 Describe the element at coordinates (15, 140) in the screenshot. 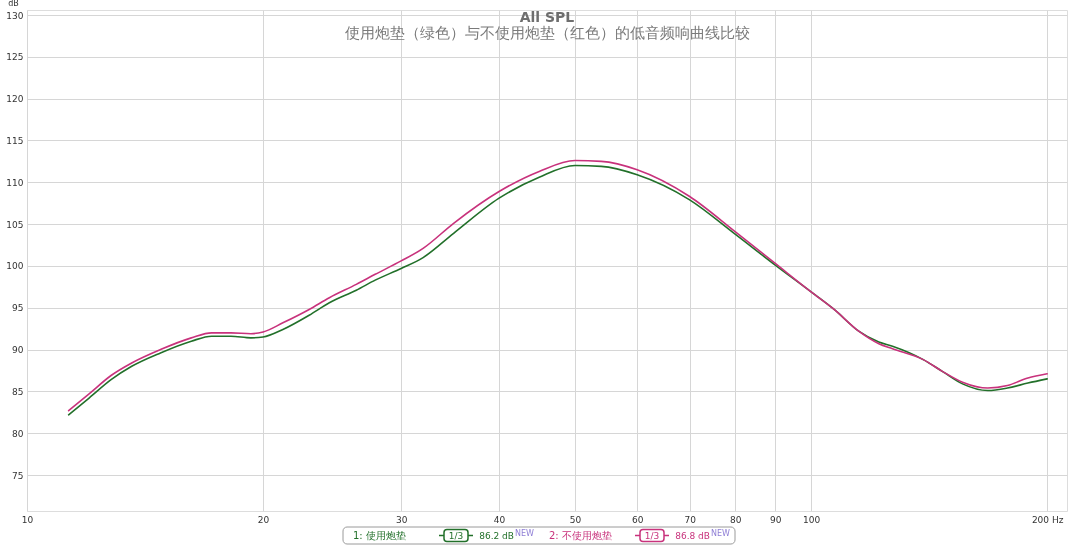

I see `y-tick-label: 115` at that location.